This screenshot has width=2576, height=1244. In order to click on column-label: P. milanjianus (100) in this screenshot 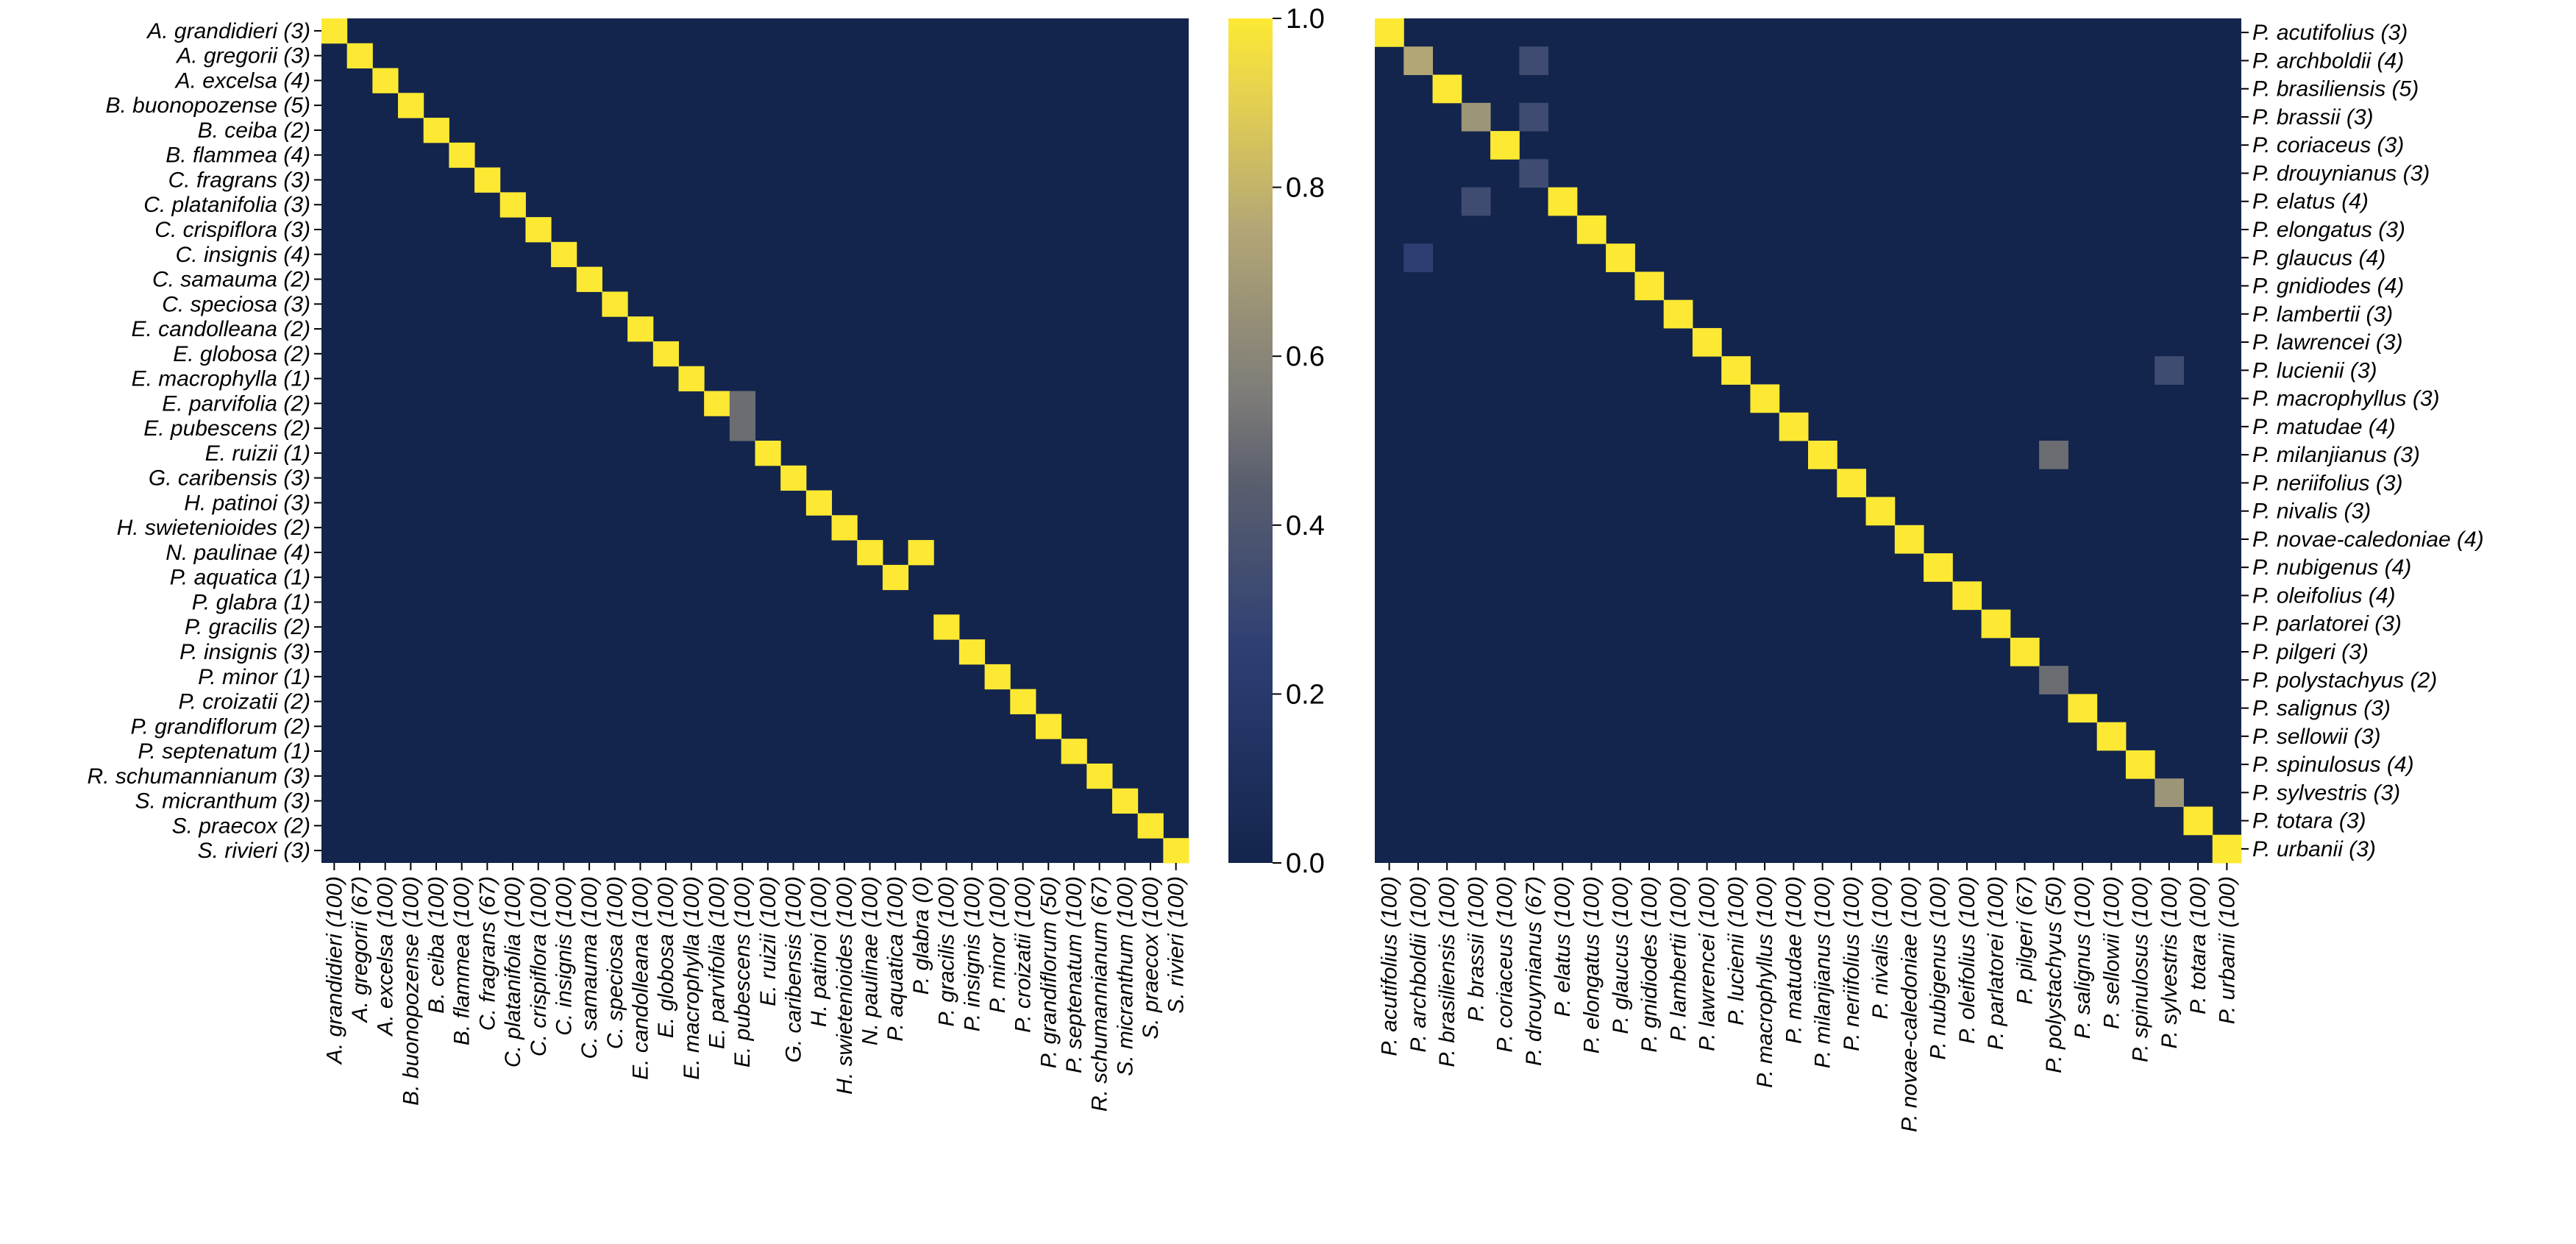, I will do `click(1823, 972)`.